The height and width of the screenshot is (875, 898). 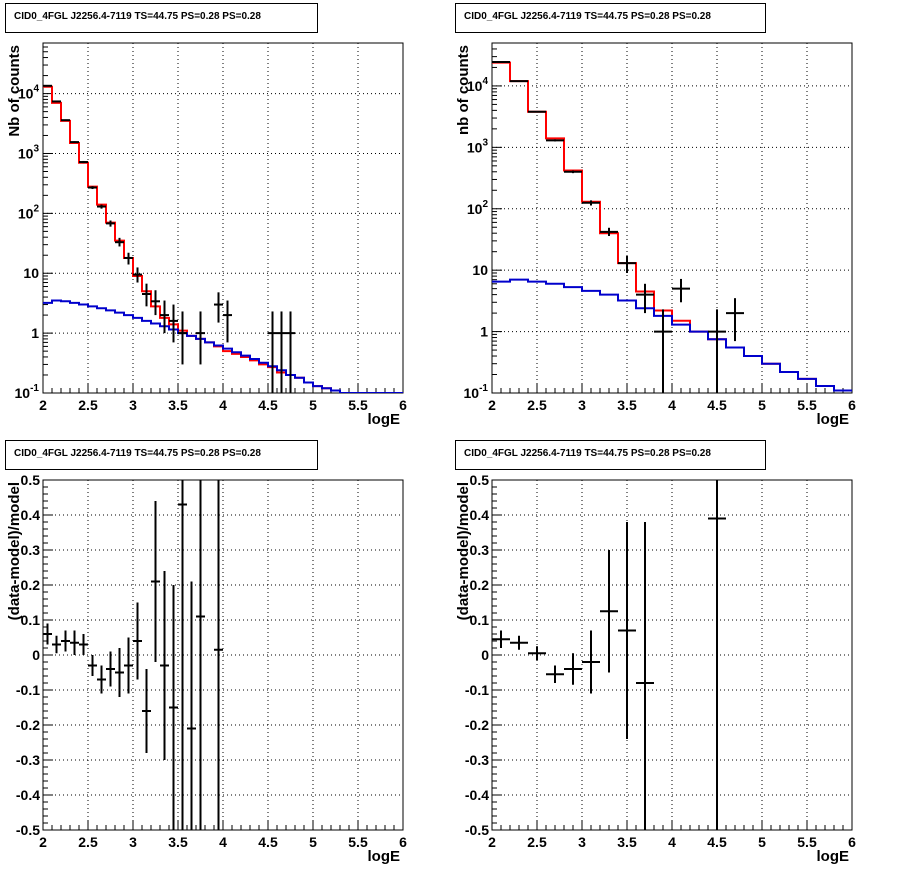 I want to click on y-tick-label: 0, so click(x=485, y=655).